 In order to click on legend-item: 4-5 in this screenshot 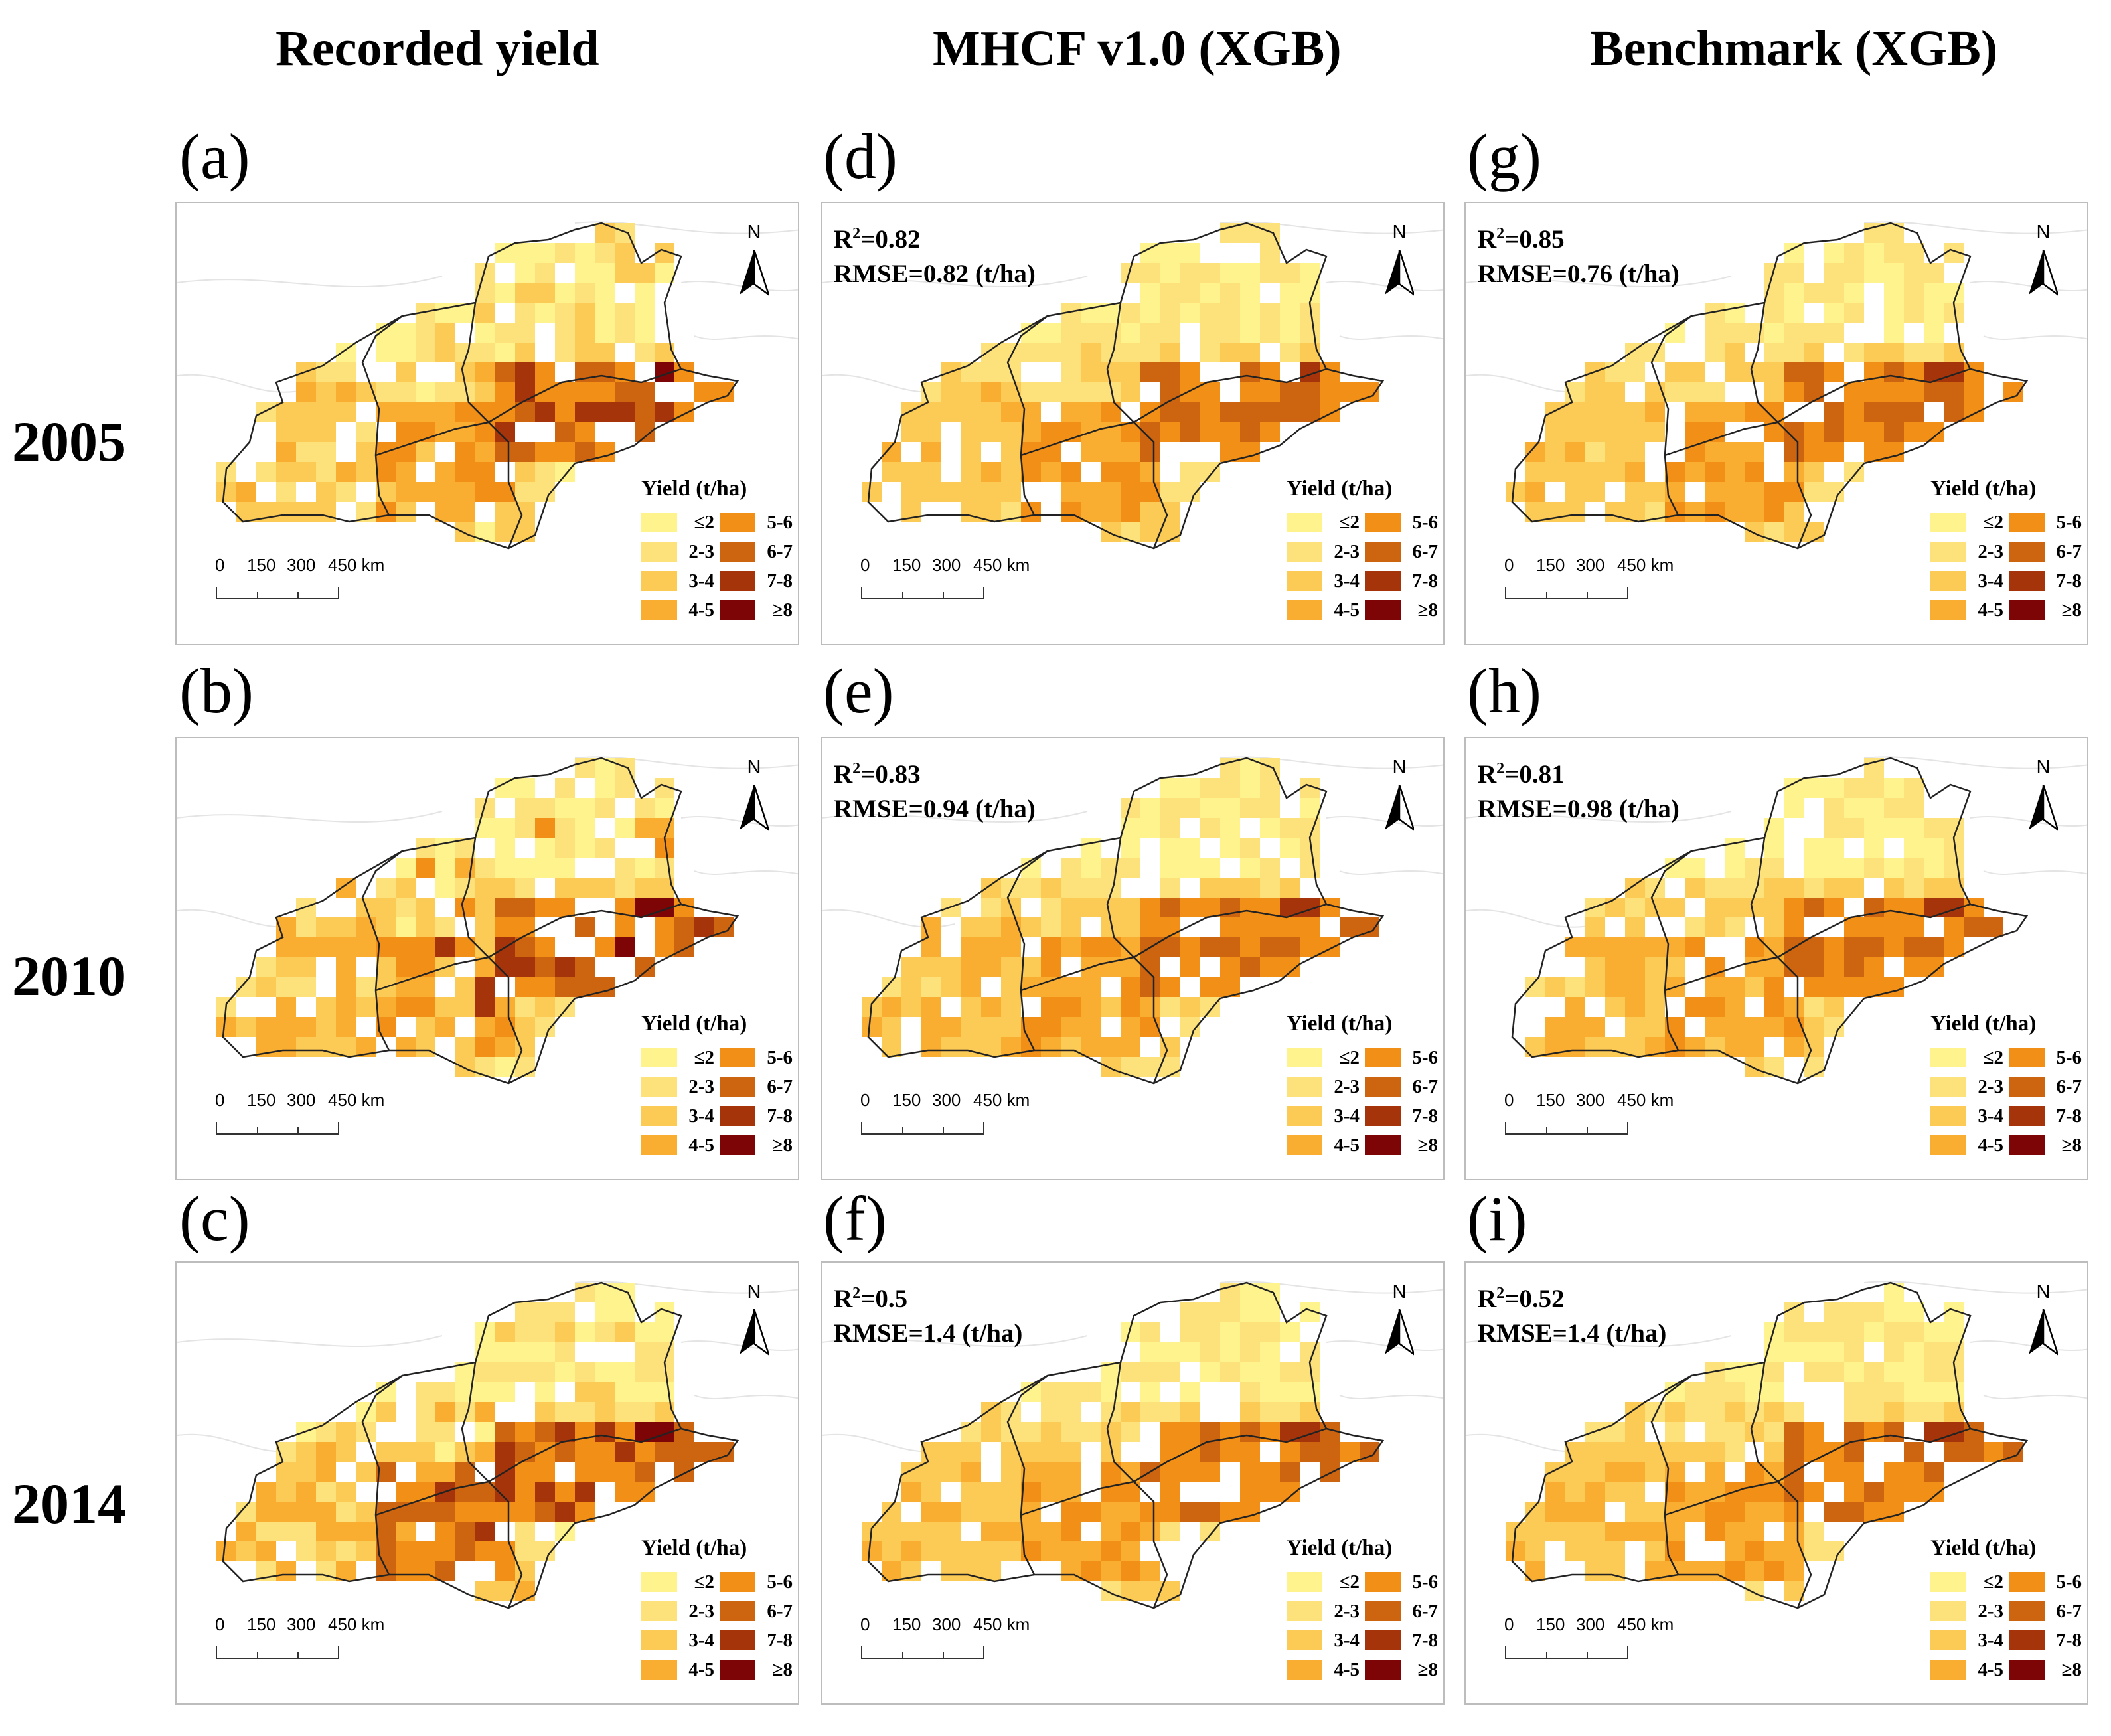, I will do `click(1325, 1145)`.